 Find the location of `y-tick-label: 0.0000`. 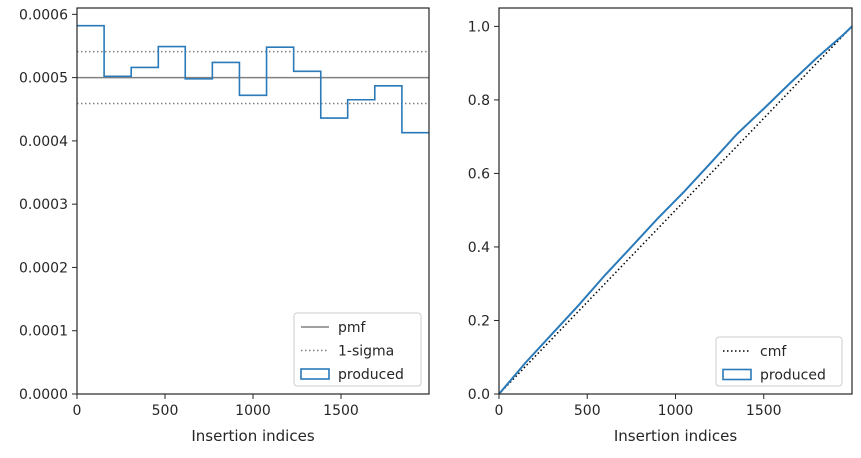

y-tick-label: 0.0000 is located at coordinates (43, 395).